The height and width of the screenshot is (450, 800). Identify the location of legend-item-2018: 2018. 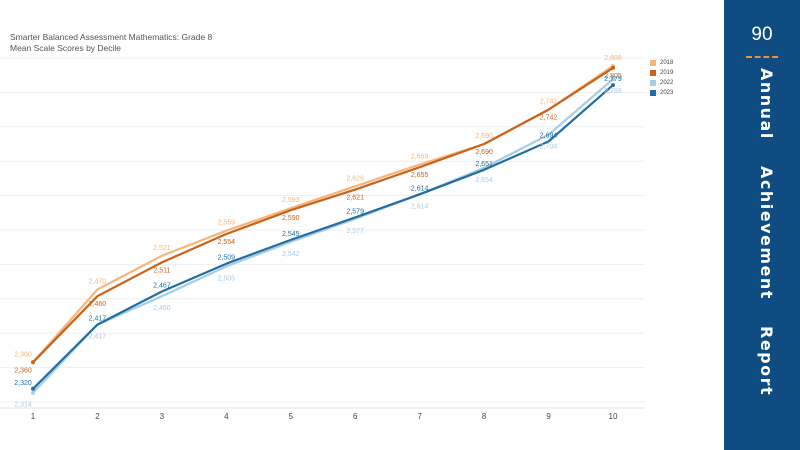
(661, 63).